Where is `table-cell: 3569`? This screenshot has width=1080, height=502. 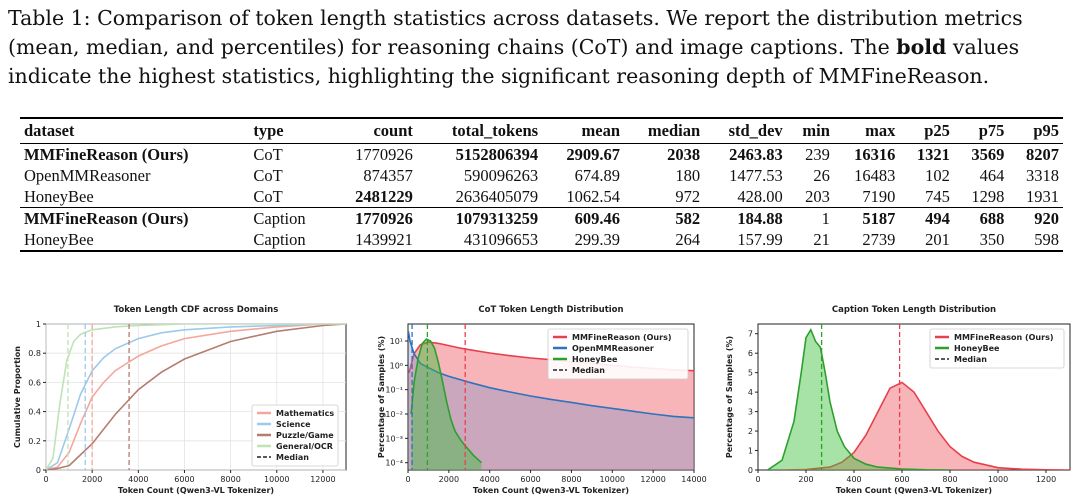
table-cell: 3569 is located at coordinates (988, 154).